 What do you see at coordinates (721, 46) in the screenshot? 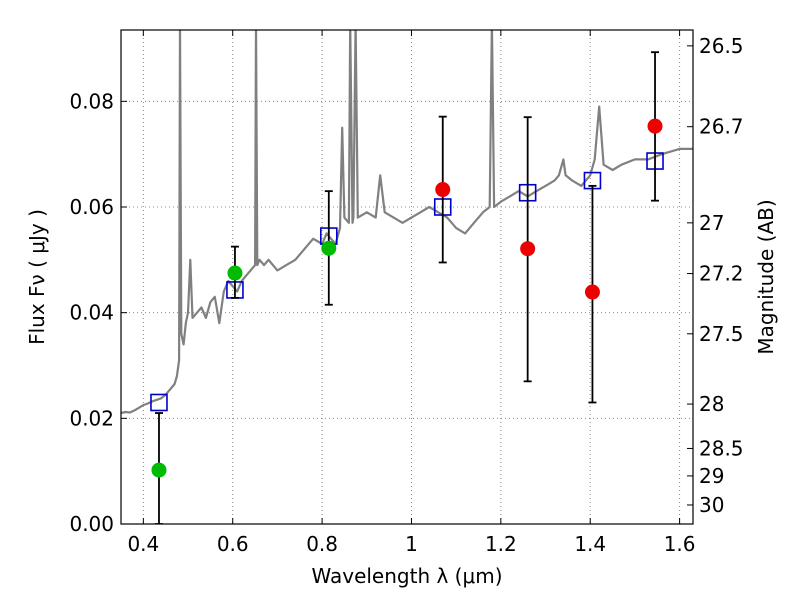
I see `right-tick-label: 26.5` at bounding box center [721, 46].